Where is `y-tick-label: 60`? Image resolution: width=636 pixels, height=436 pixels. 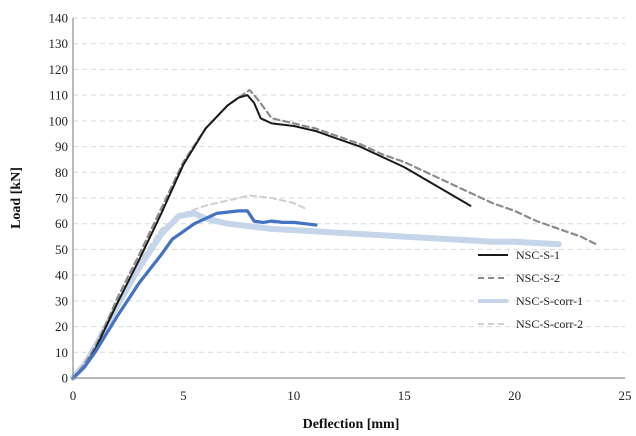 y-tick-label: 60 is located at coordinates (61, 223).